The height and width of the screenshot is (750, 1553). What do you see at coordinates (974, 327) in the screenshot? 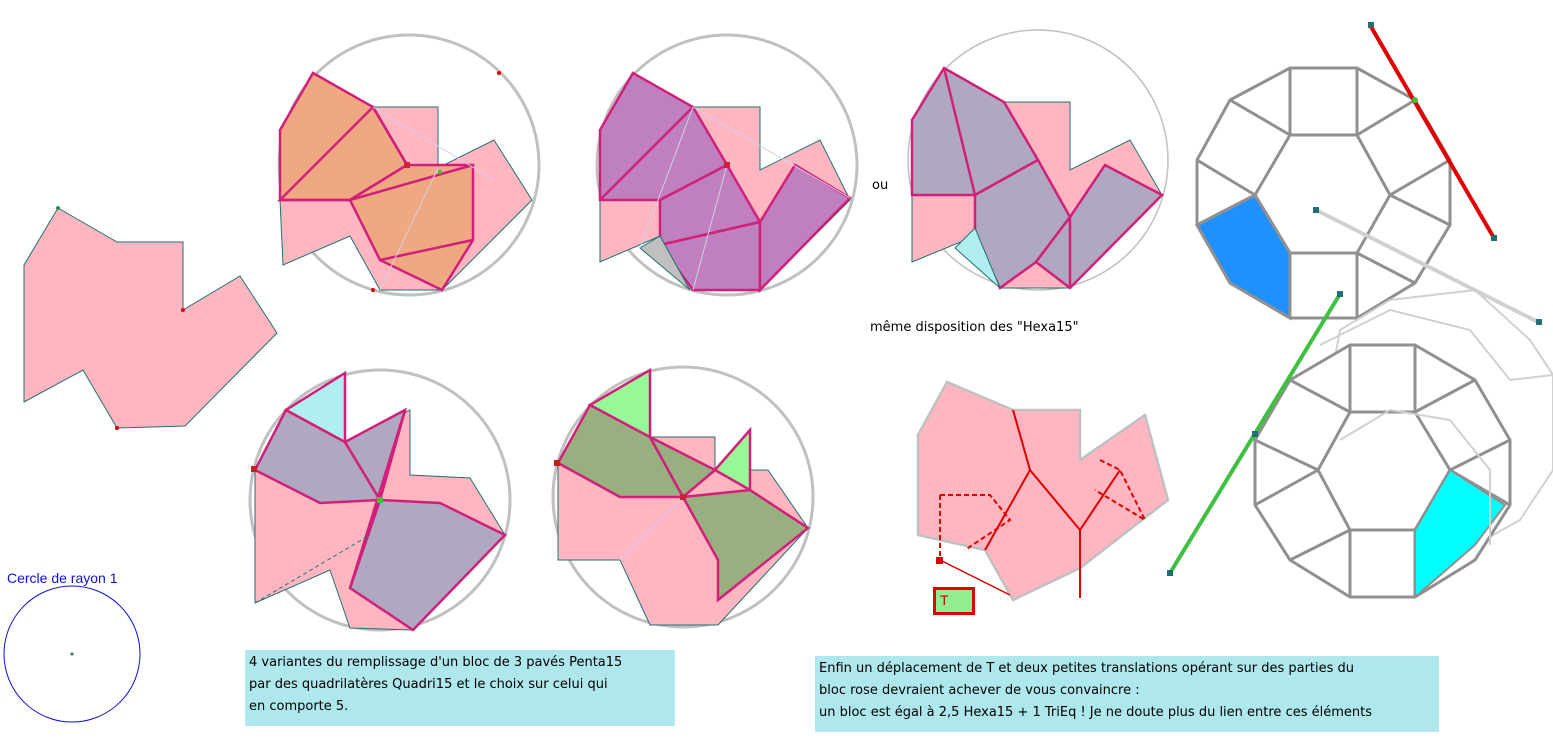
I see `meme-disposition-label: même disposition des "Hexa15"` at bounding box center [974, 327].